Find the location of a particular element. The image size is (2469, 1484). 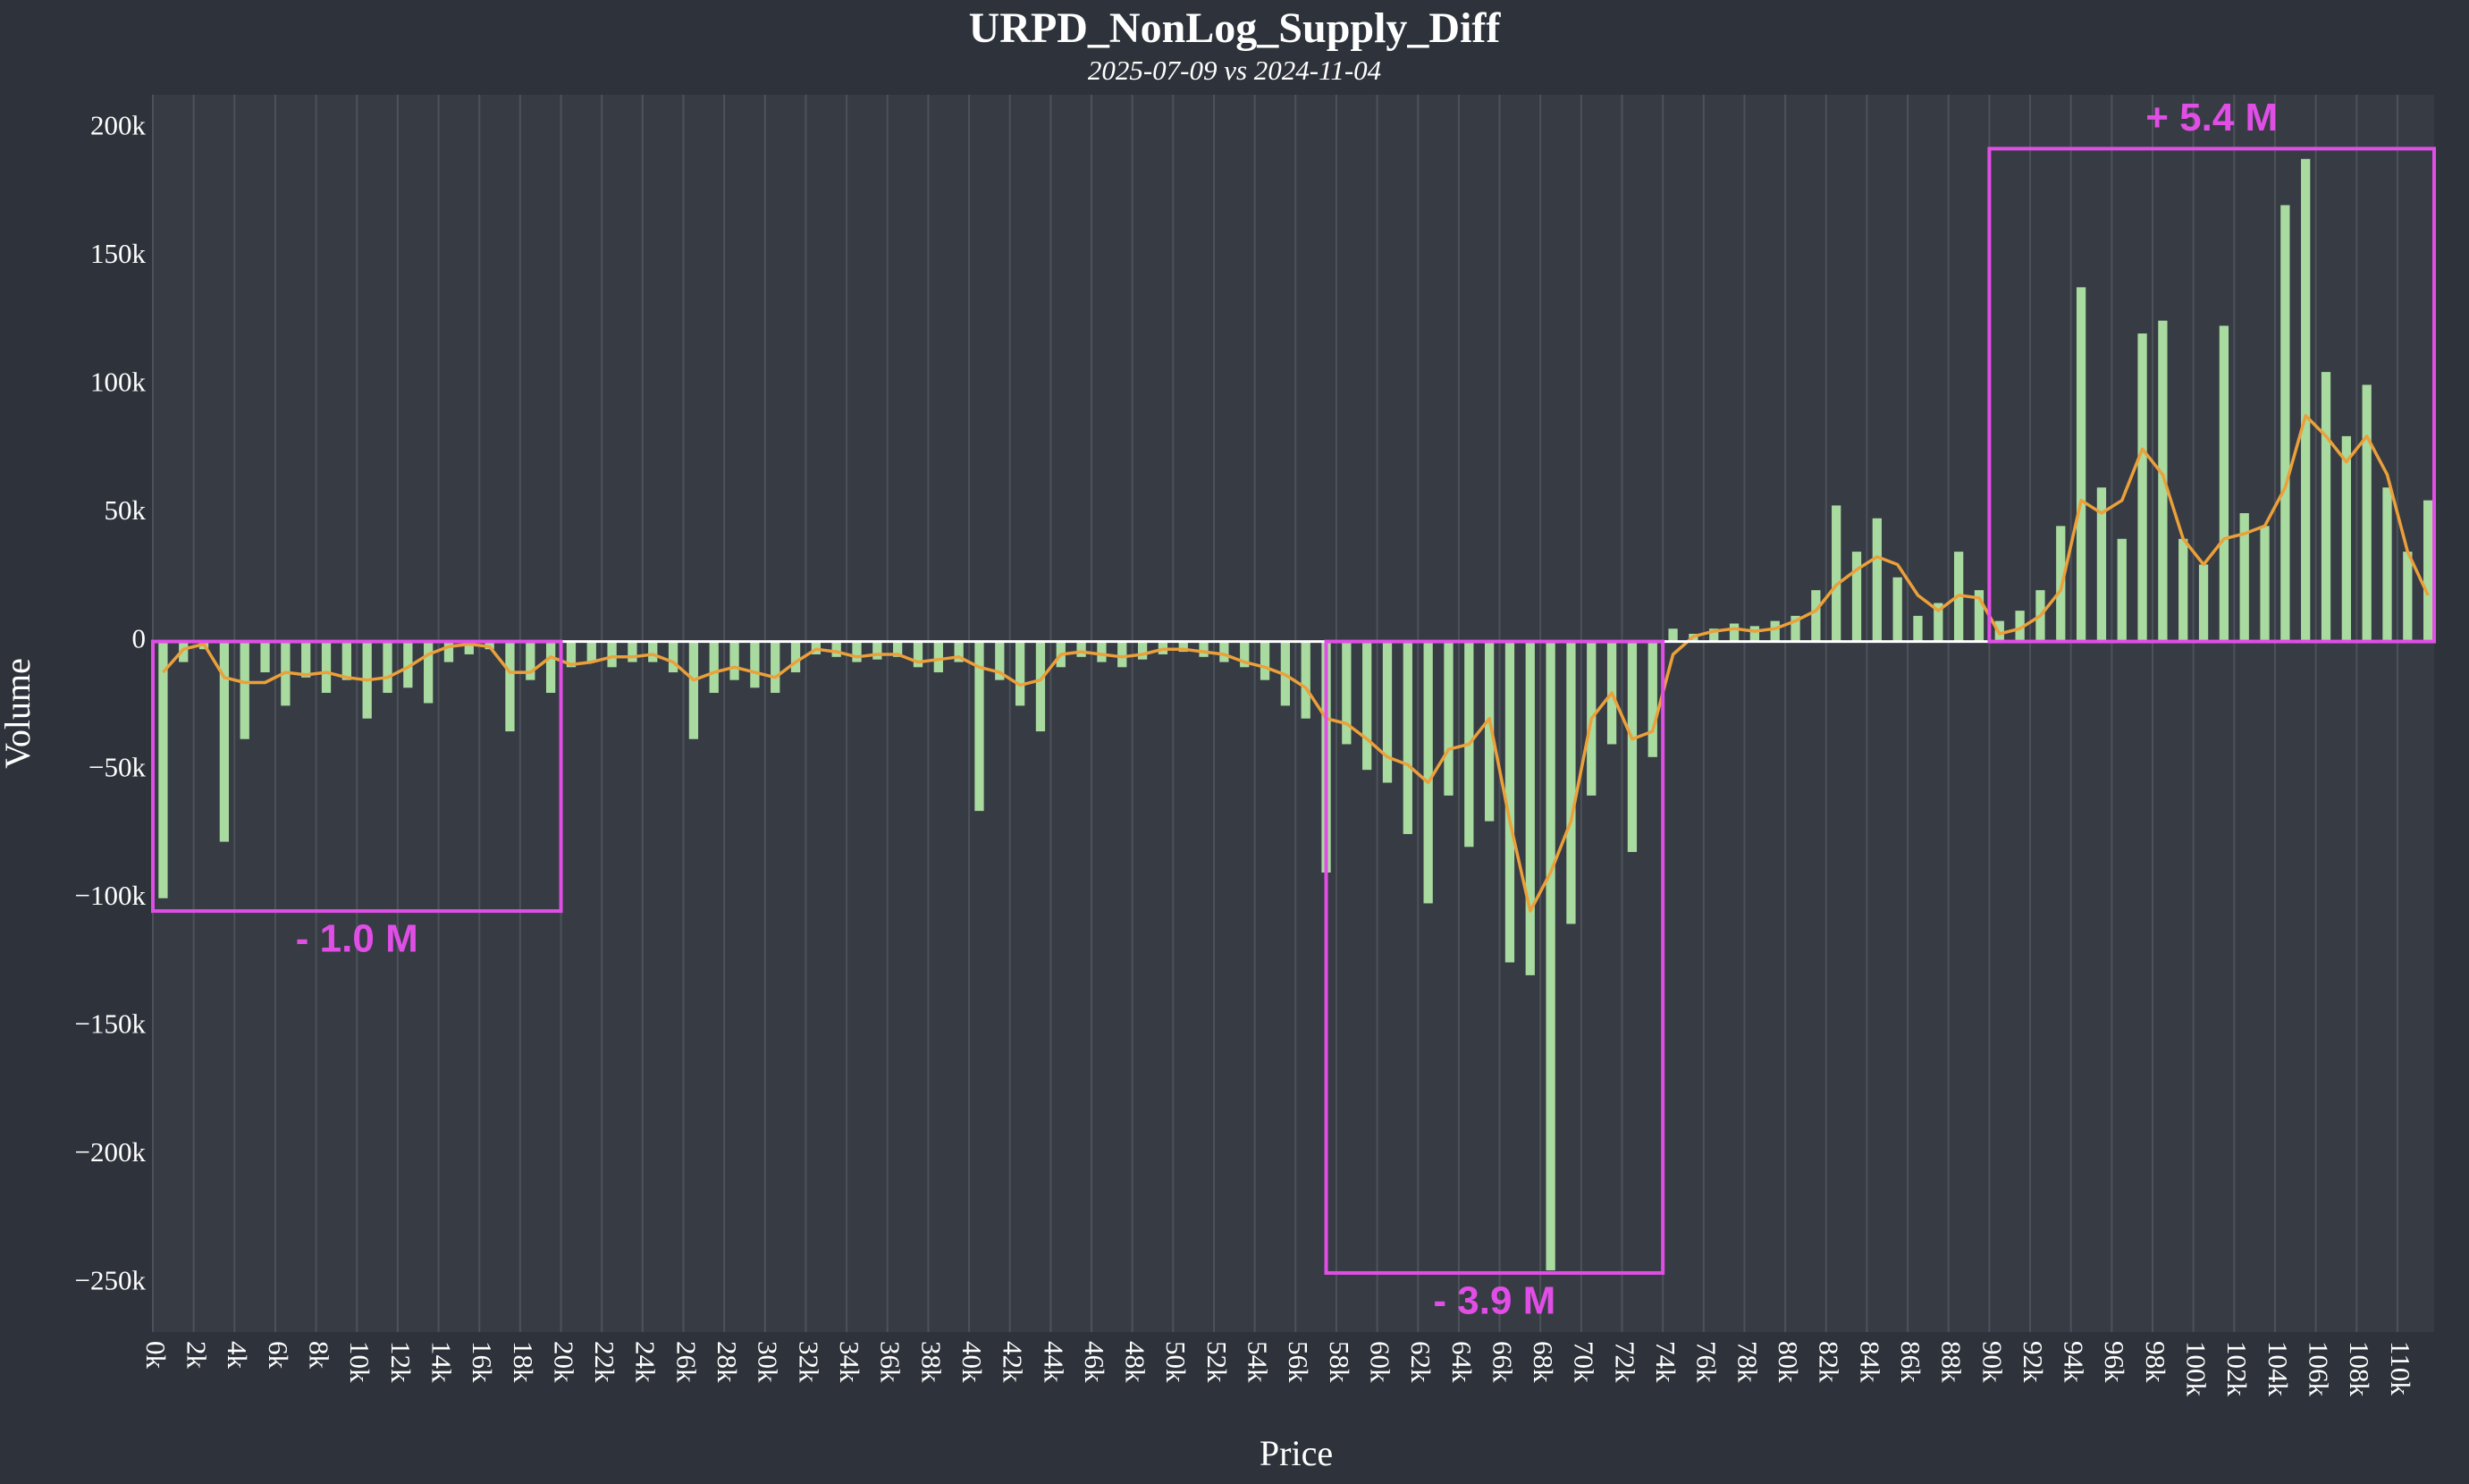

y-tick-label: 200k is located at coordinates (118, 124).